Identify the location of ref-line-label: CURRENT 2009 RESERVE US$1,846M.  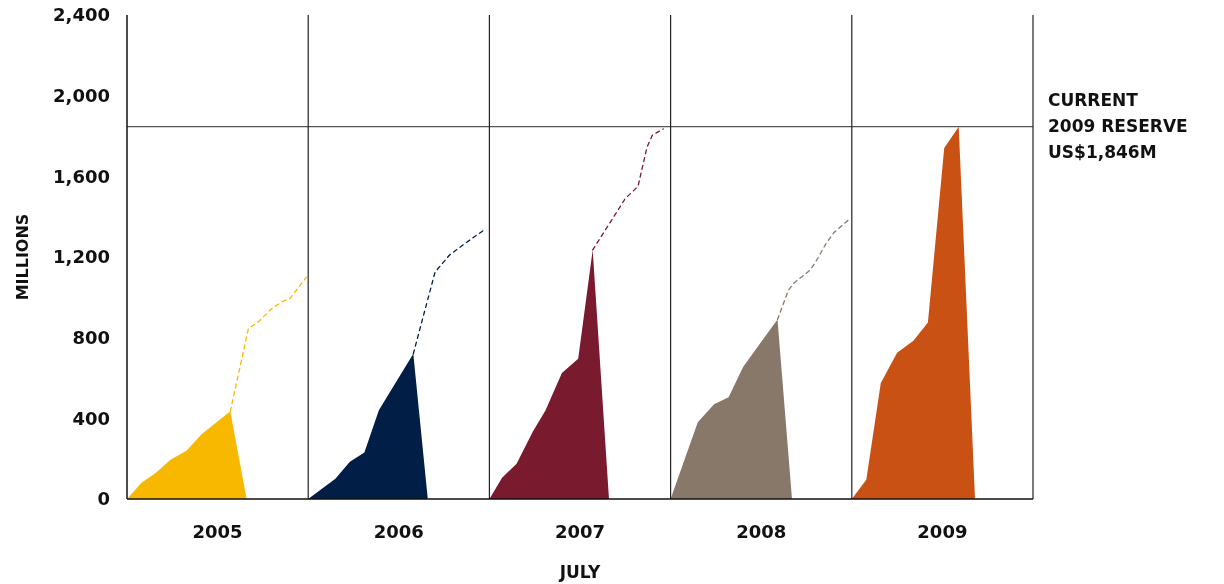
(1118, 125).